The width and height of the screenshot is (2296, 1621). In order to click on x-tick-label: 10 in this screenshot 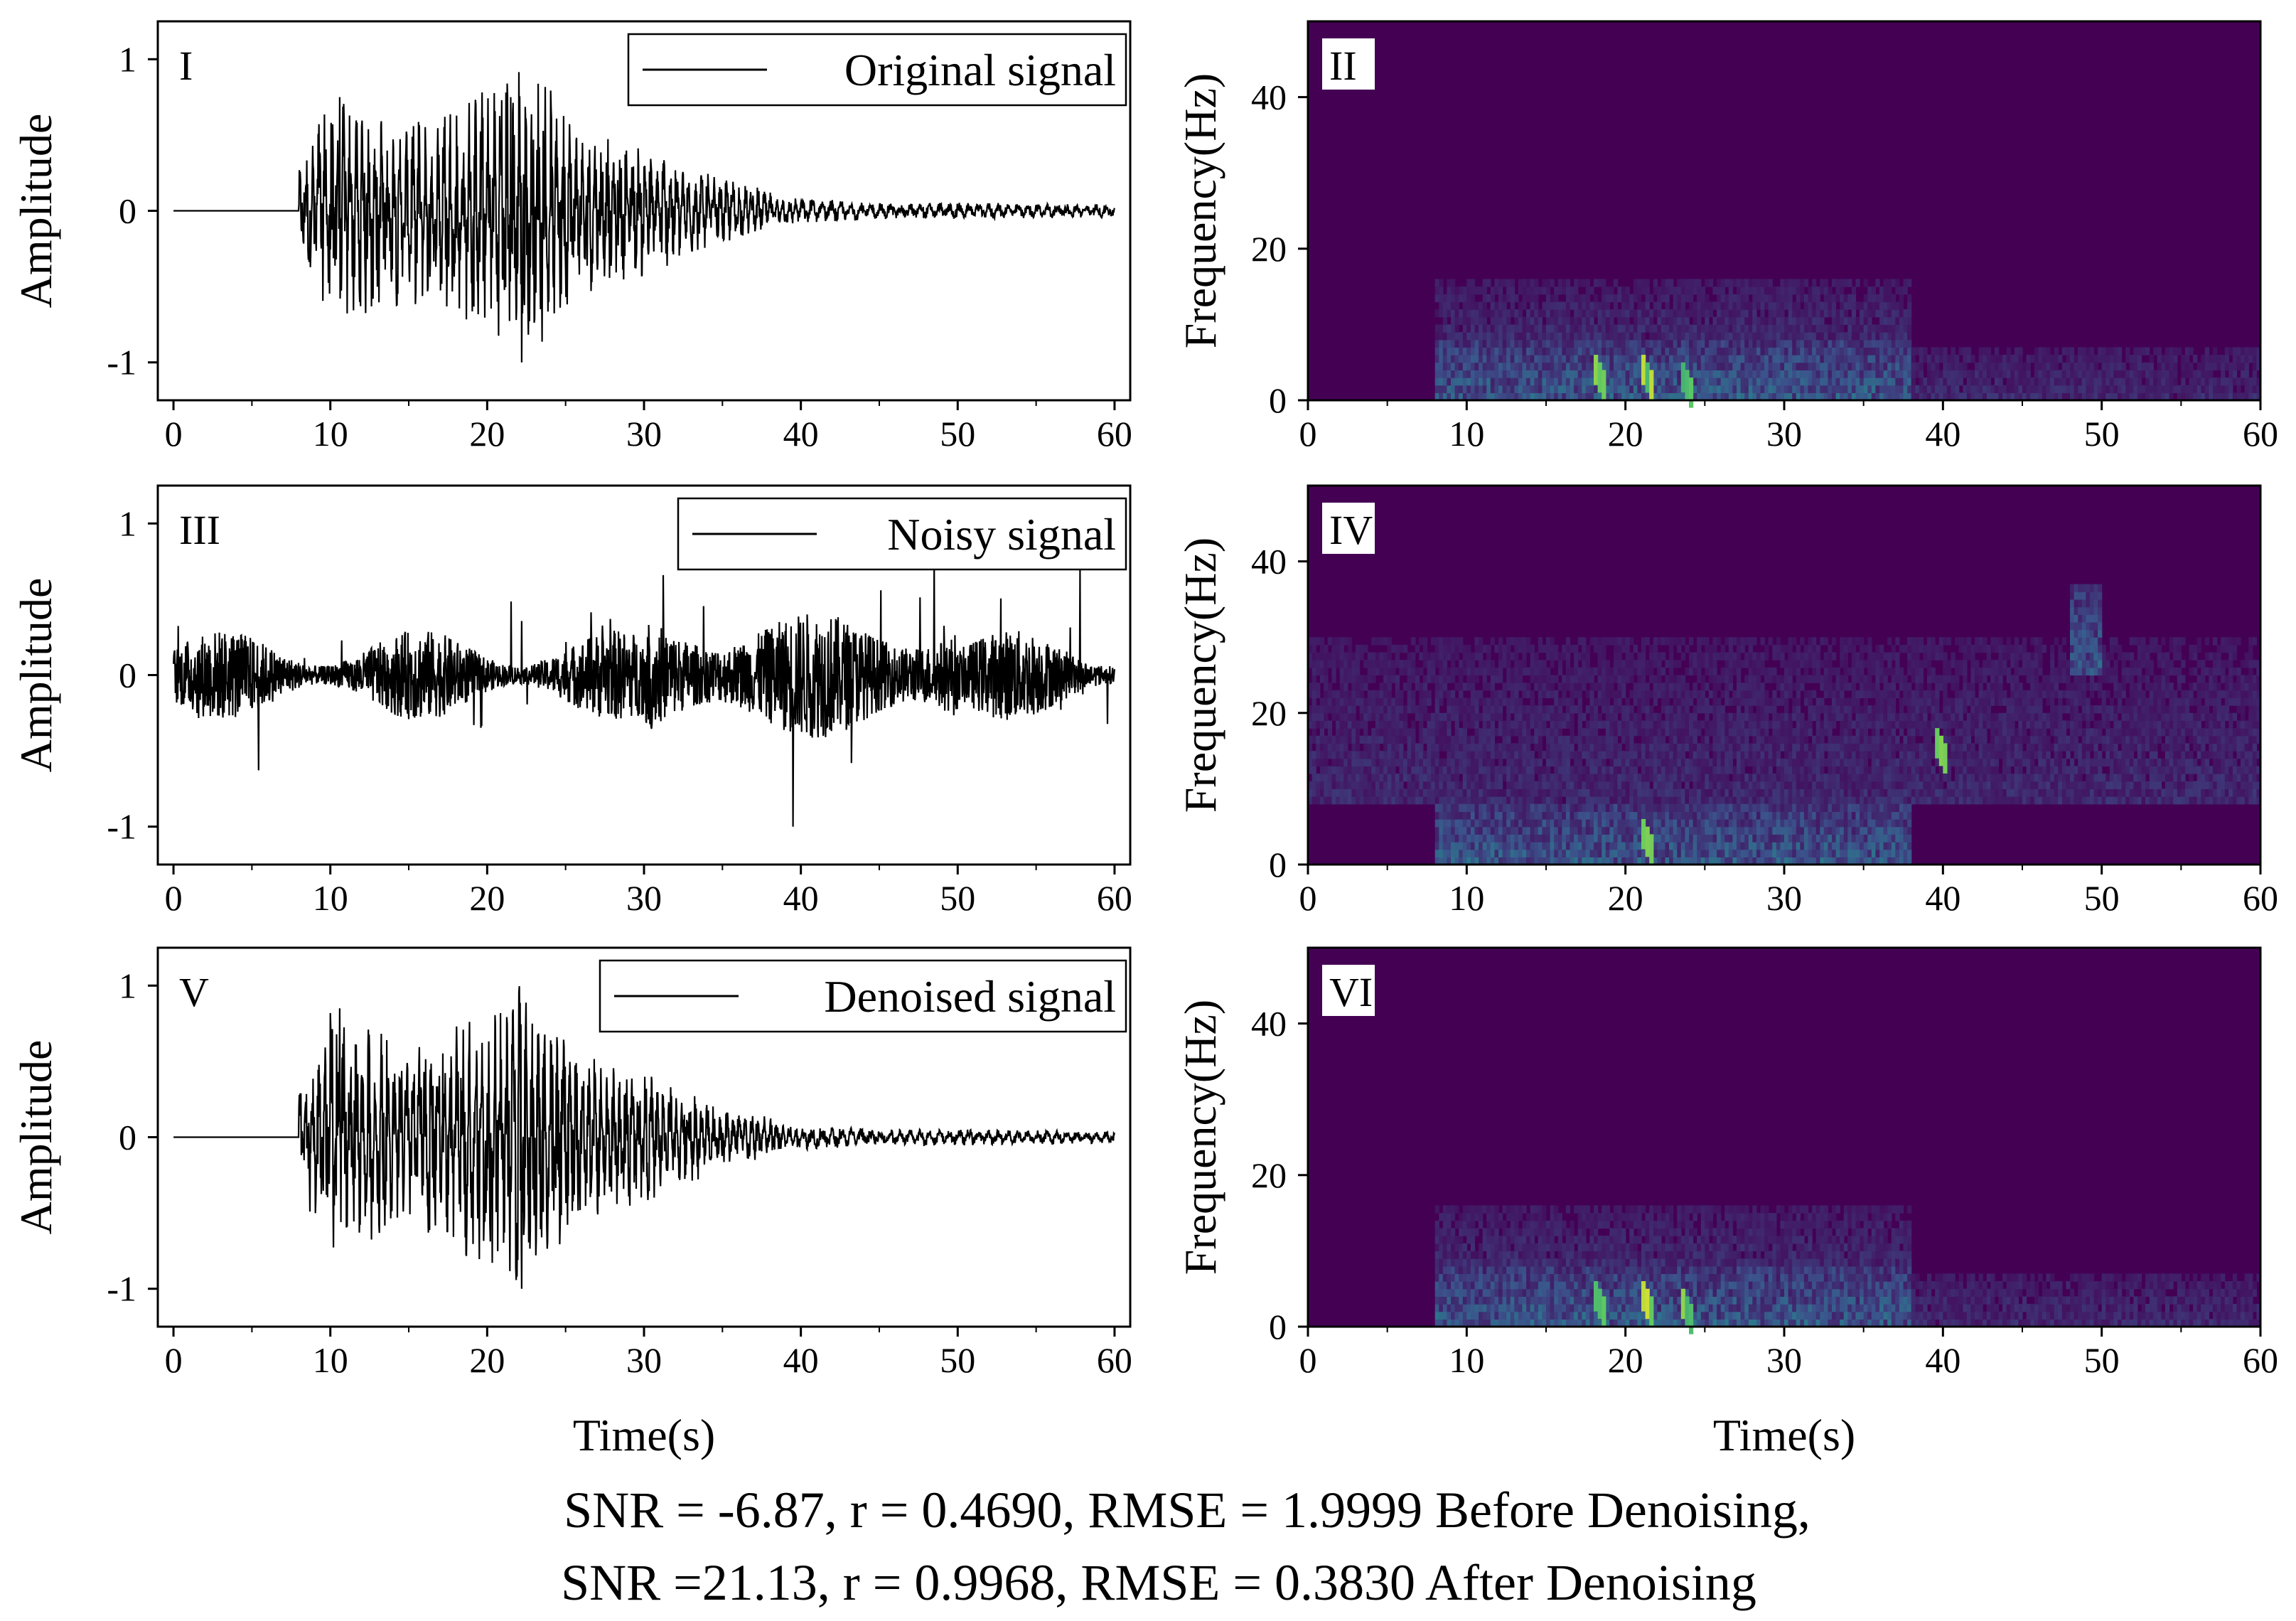, I will do `click(1466, 434)`.